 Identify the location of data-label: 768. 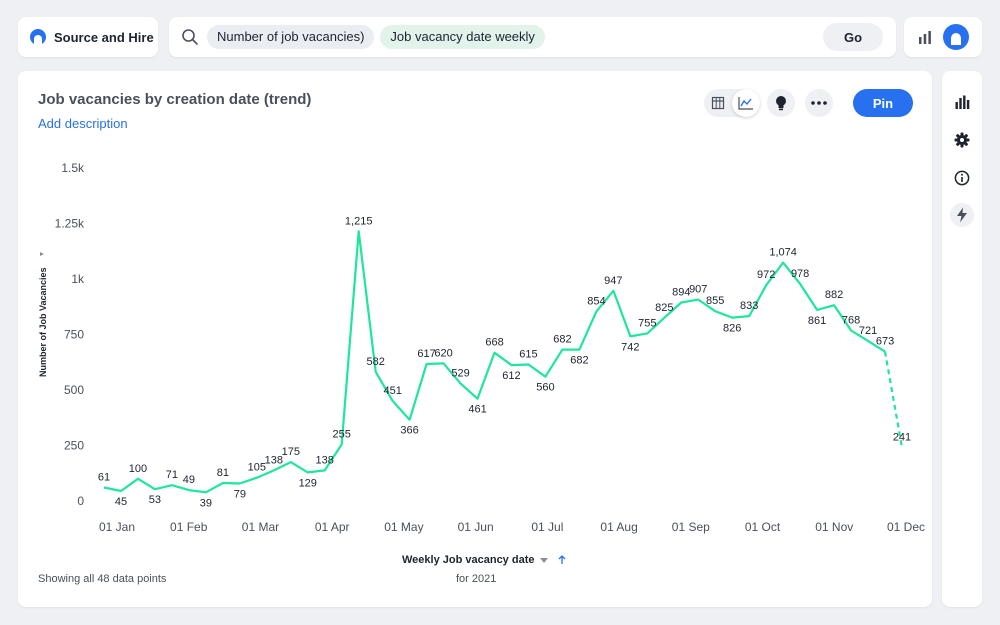
(851, 321).